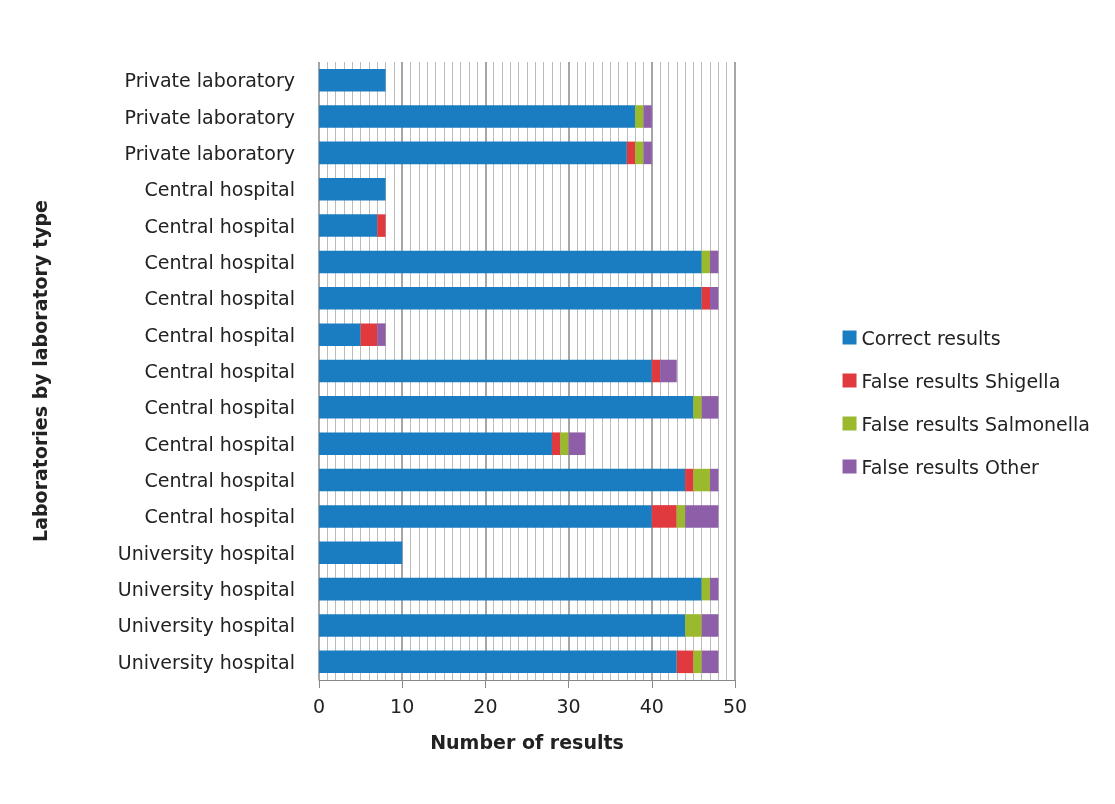  I want to click on x-tick-label: 10, so click(402, 705).